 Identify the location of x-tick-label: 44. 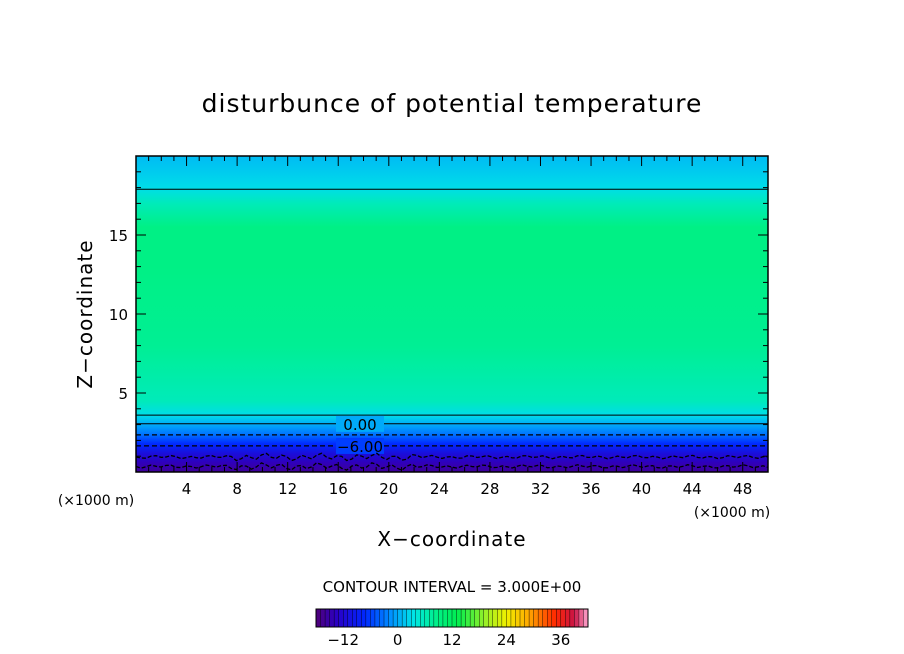
(692, 489).